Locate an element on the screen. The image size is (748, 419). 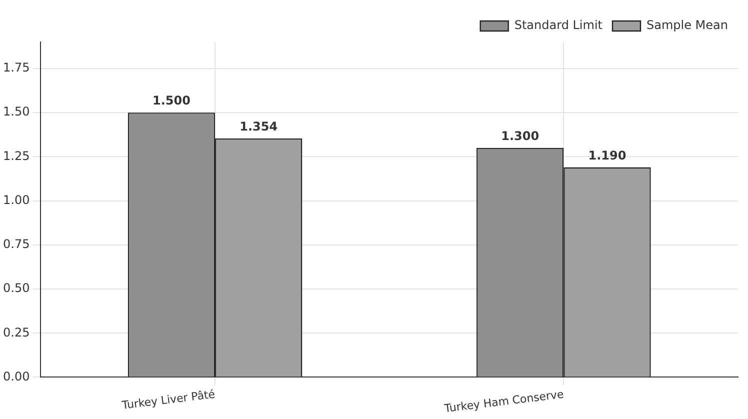
y-tick-label: 1.00 is located at coordinates (16, 199).